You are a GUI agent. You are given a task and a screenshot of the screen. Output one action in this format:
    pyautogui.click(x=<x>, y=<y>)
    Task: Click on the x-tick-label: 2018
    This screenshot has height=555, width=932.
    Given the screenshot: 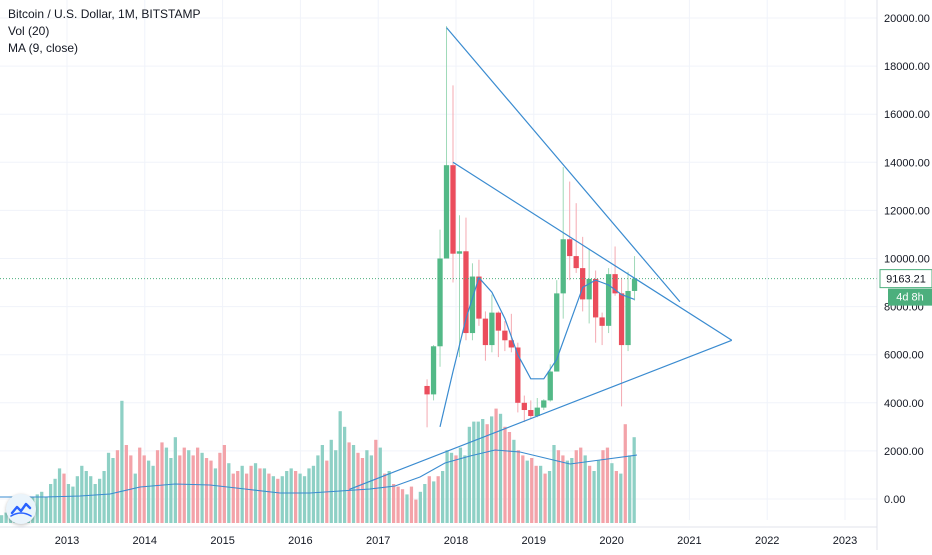 What is the action you would take?
    pyautogui.click(x=456, y=541)
    